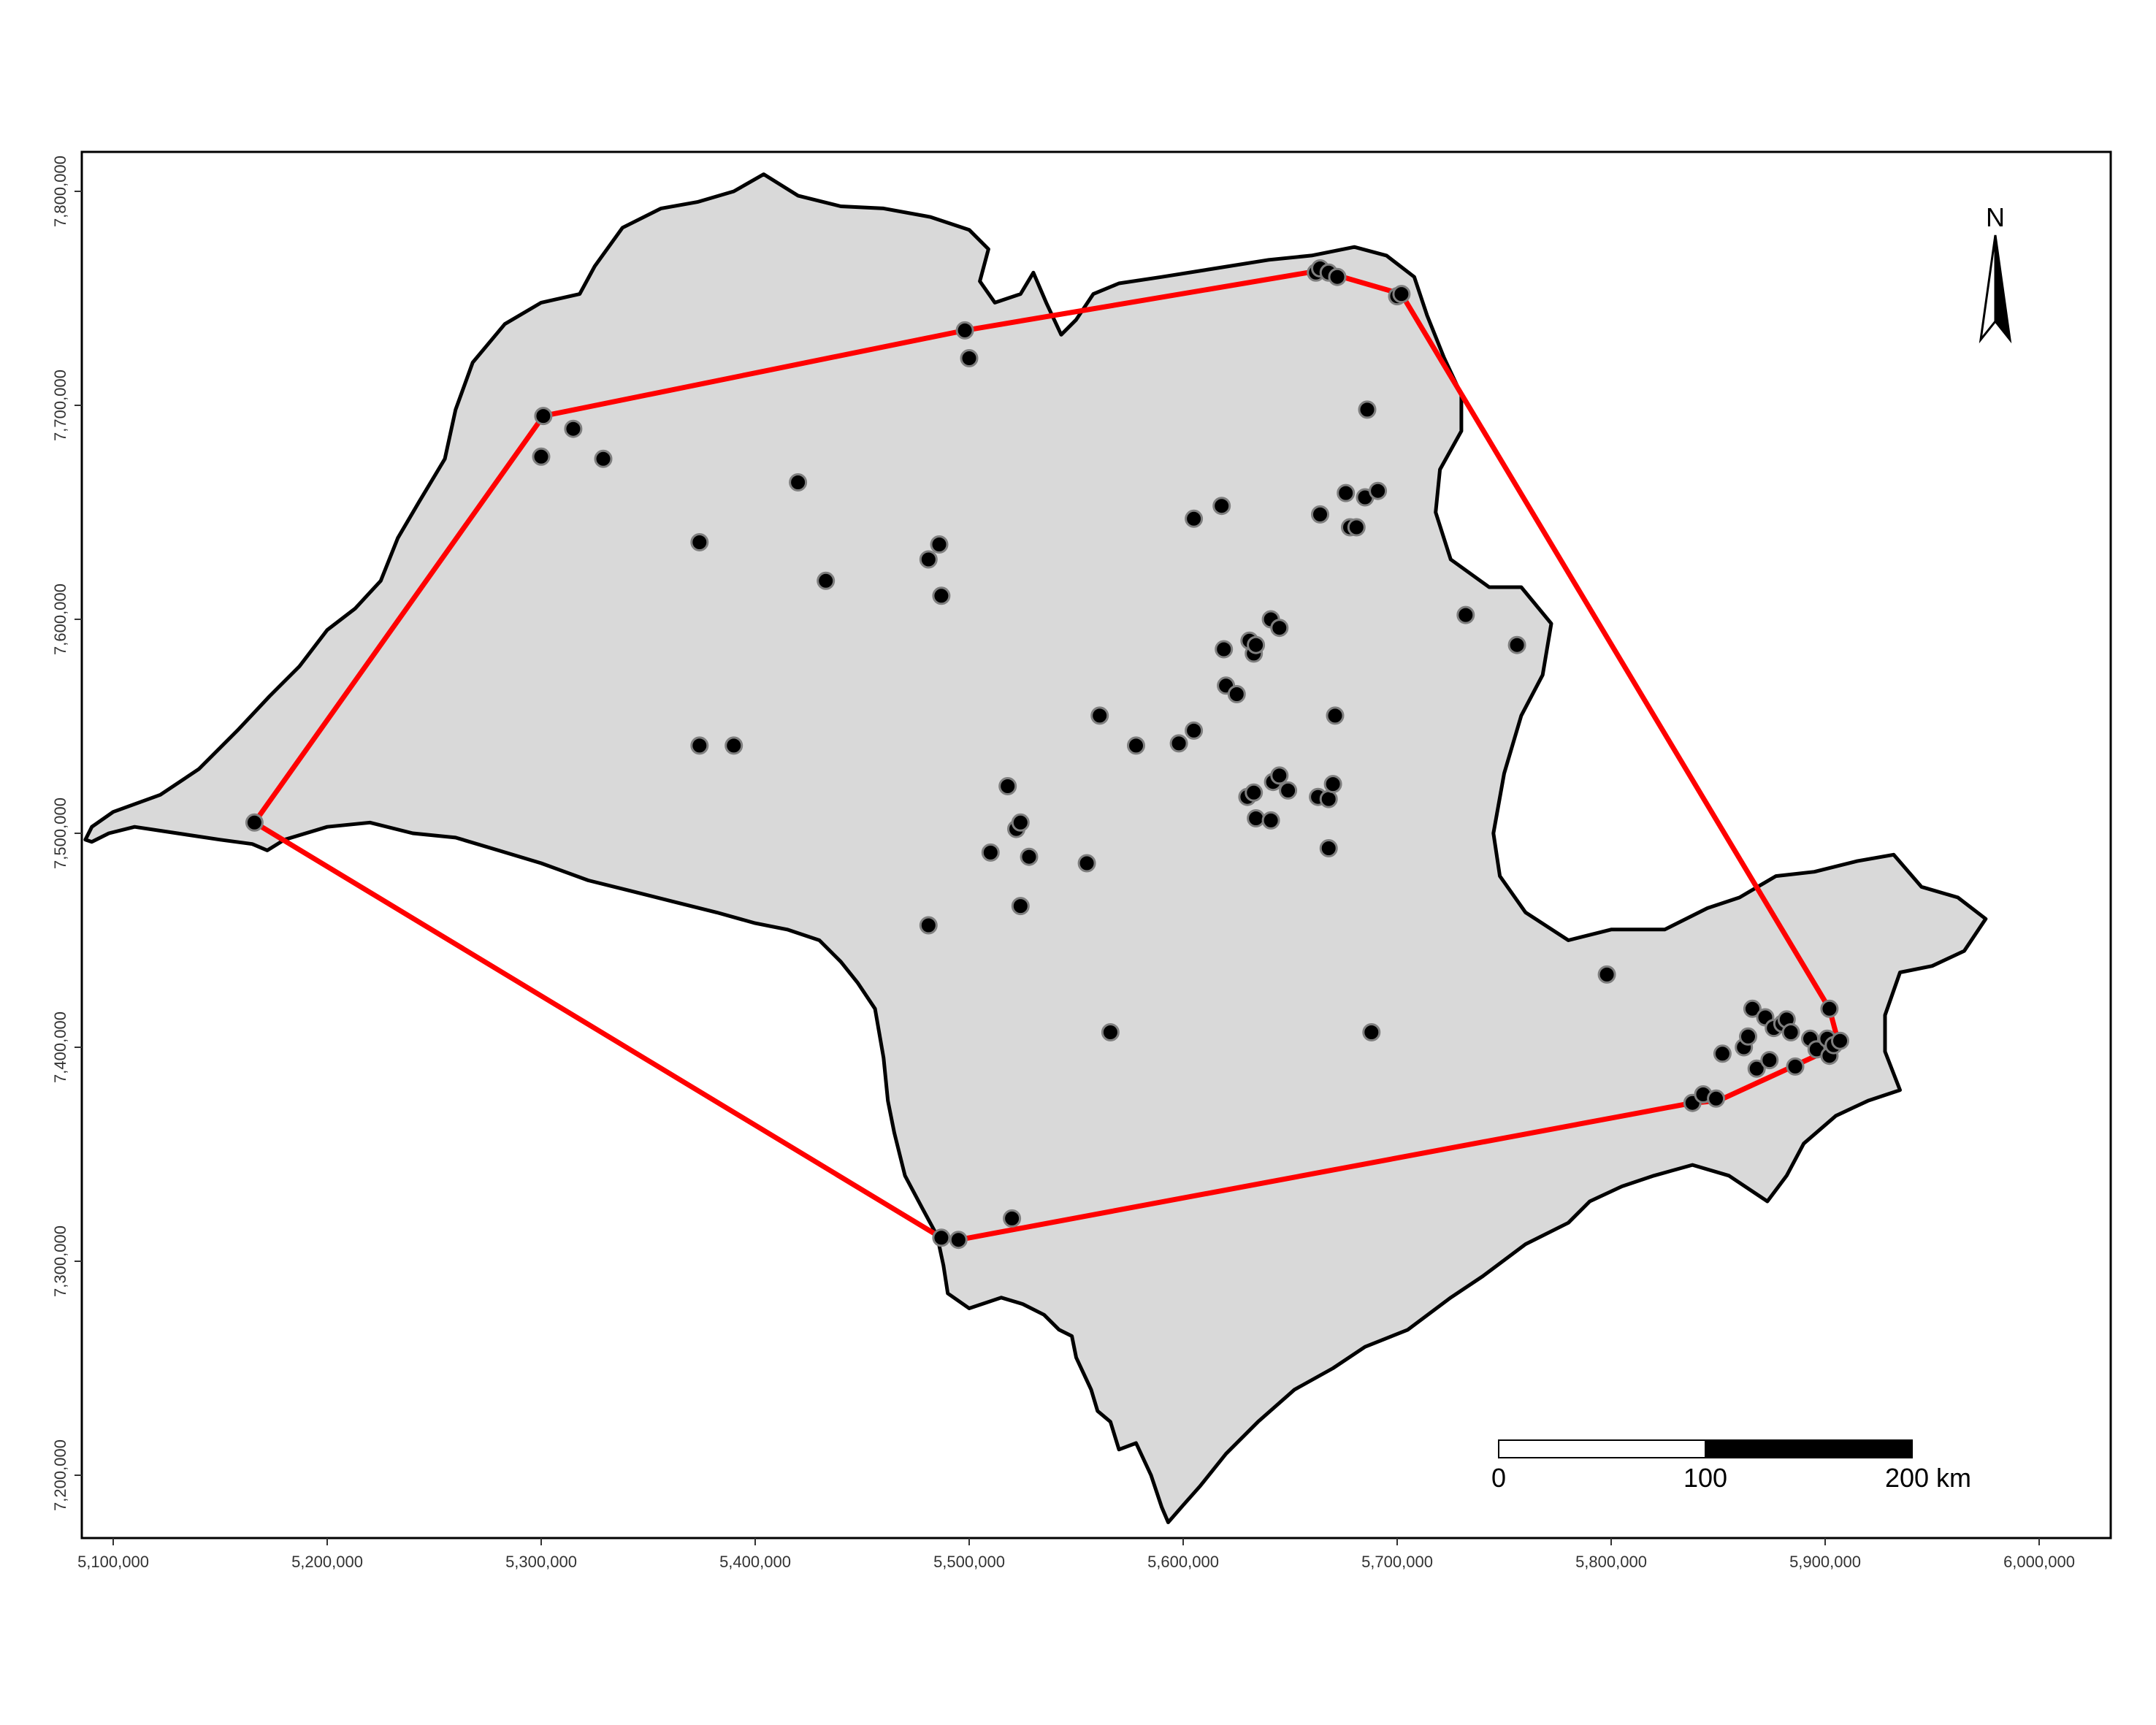 This screenshot has width=2156, height=1725. I want to click on north-arrow-label: N, so click(1996, 217).